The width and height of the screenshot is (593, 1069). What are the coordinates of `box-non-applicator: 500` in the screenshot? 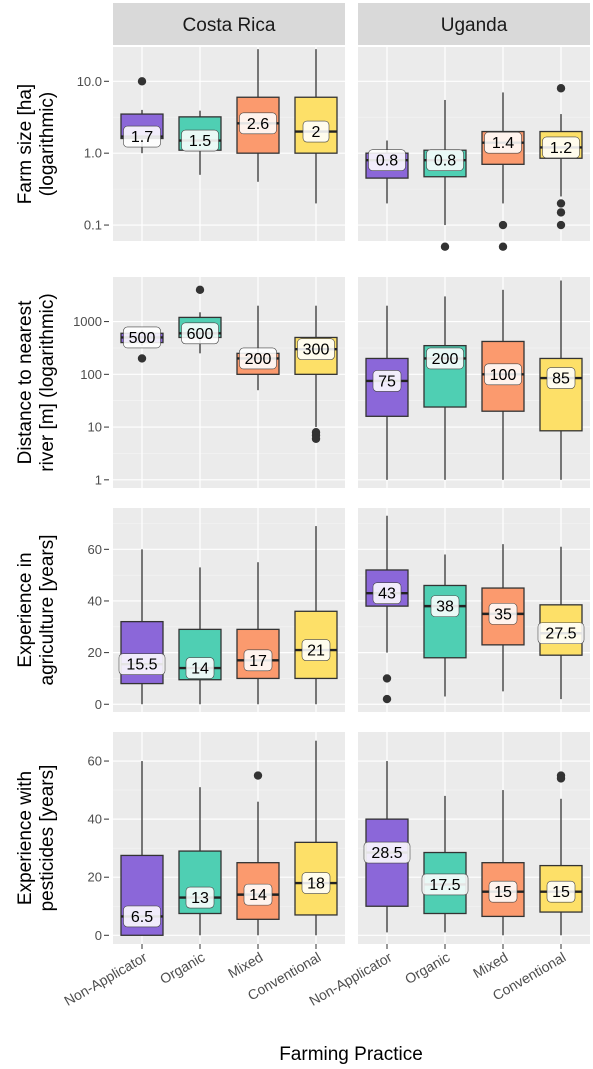 It's located at (142, 344).